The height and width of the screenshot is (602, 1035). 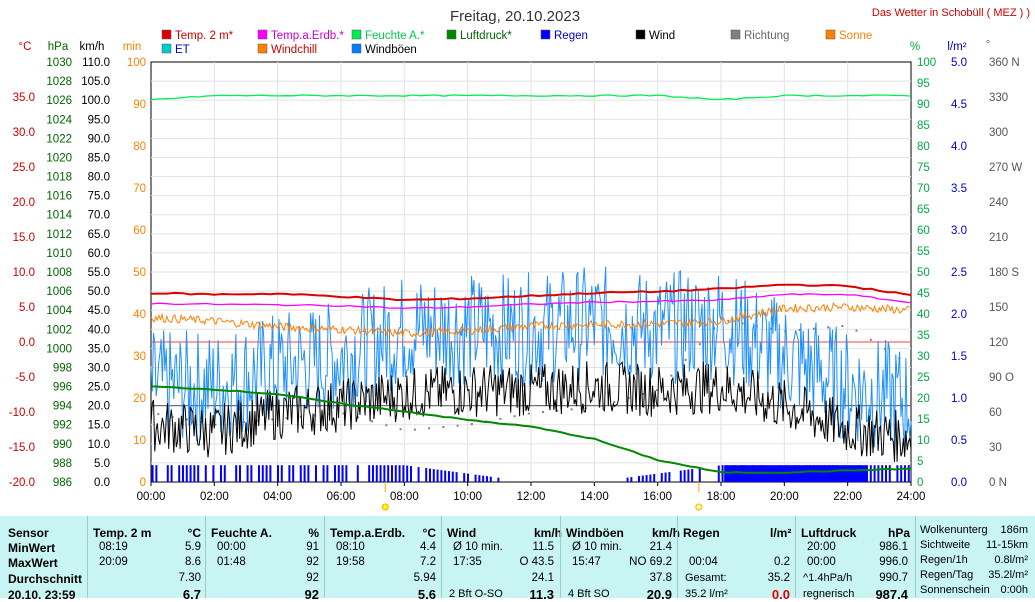 What do you see at coordinates (99, 292) in the screenshot?
I see `tick-wind: 50.0` at bounding box center [99, 292].